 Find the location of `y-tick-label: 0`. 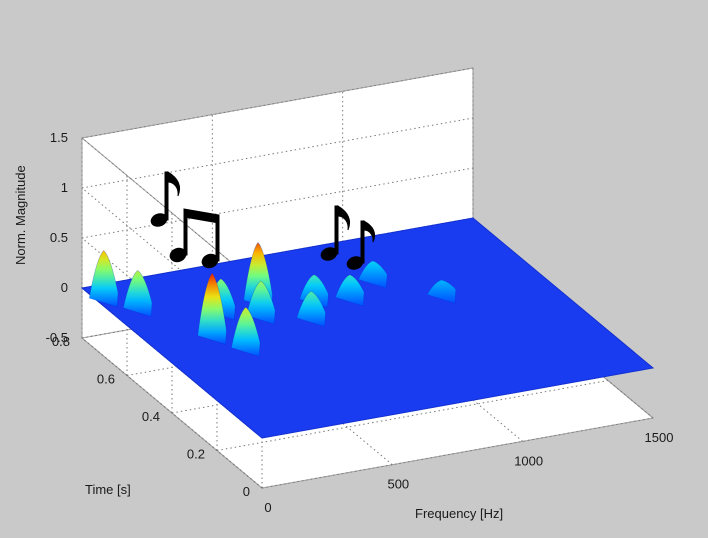

y-tick-label: 0 is located at coordinates (246, 491).